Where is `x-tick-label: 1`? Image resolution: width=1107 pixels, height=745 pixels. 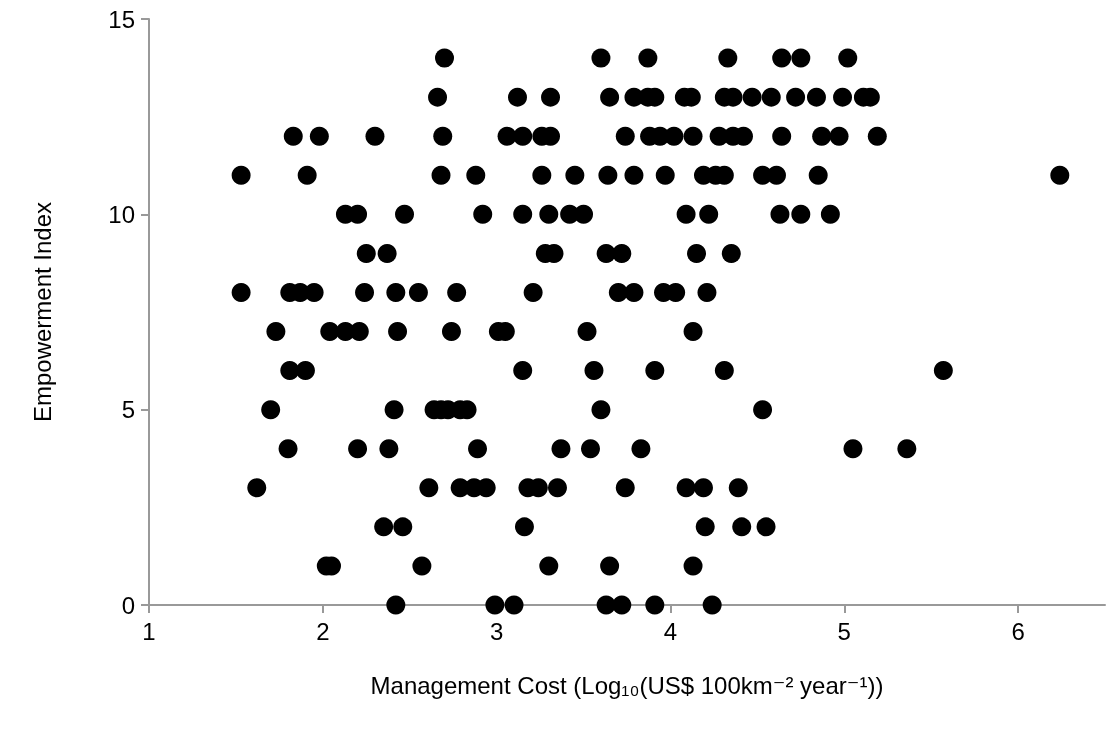
x-tick-label: 1 is located at coordinates (149, 631).